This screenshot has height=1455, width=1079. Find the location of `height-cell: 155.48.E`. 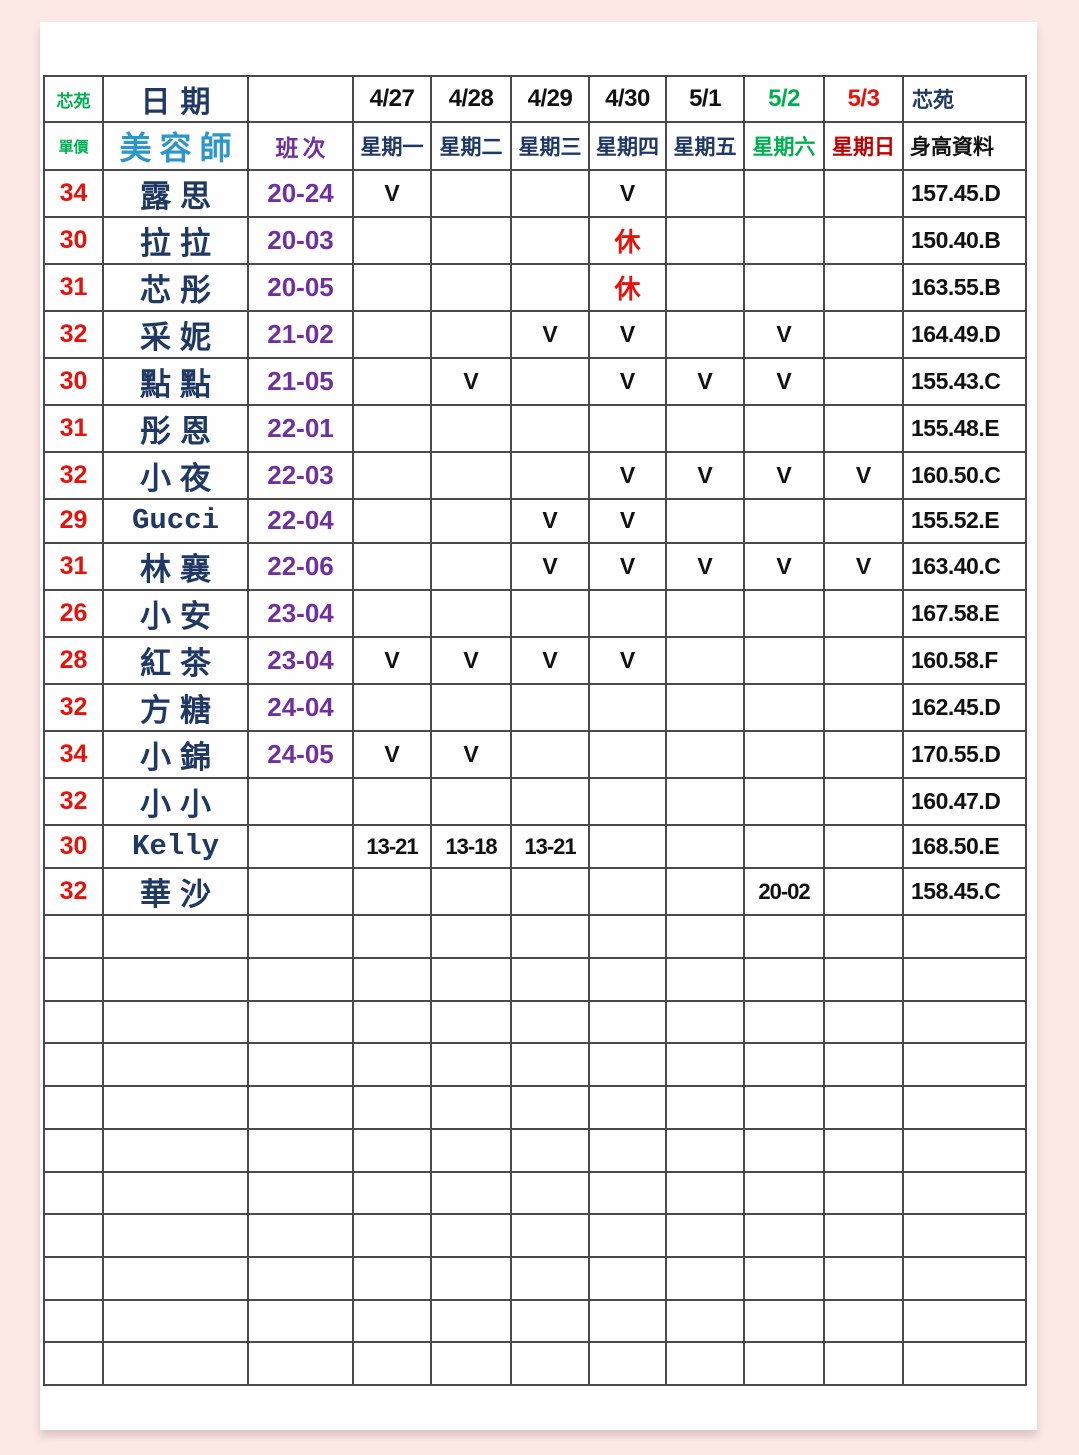

height-cell: 155.48.E is located at coordinates (964, 428).